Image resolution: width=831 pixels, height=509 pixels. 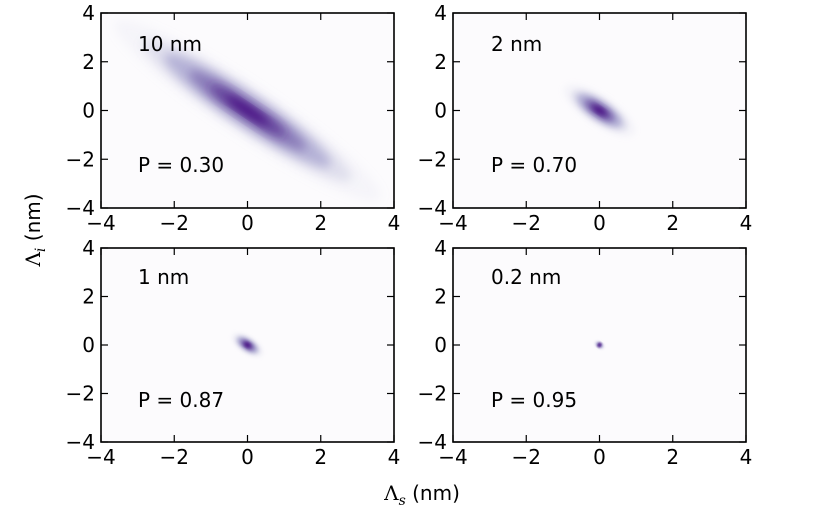 I want to click on y-axis-label: Λi (nm), so click(x=35, y=230).